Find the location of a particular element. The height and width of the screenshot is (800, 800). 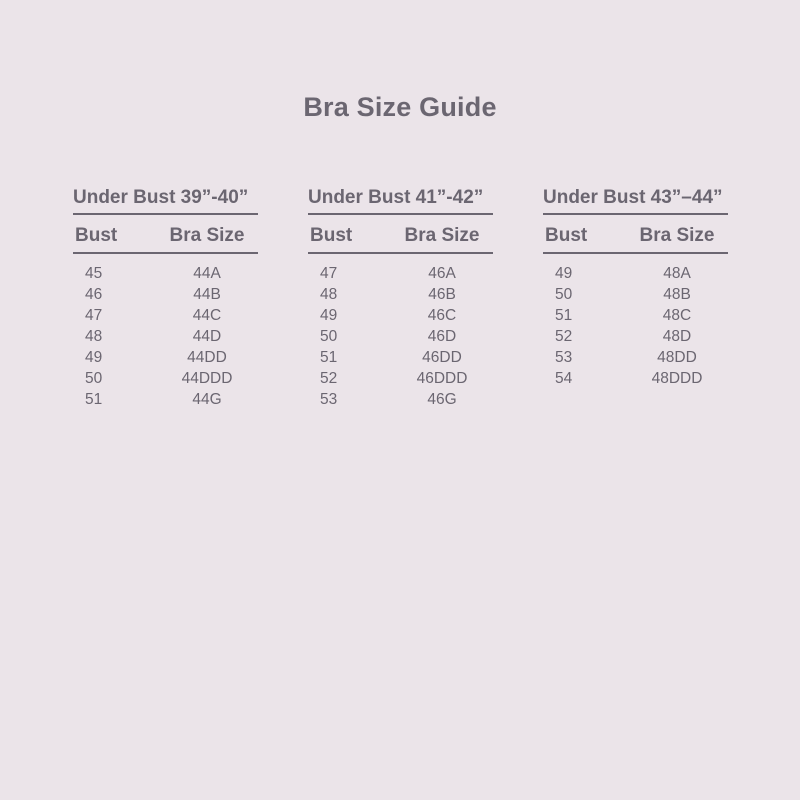

bra-size-value: 48C is located at coordinates (677, 315).